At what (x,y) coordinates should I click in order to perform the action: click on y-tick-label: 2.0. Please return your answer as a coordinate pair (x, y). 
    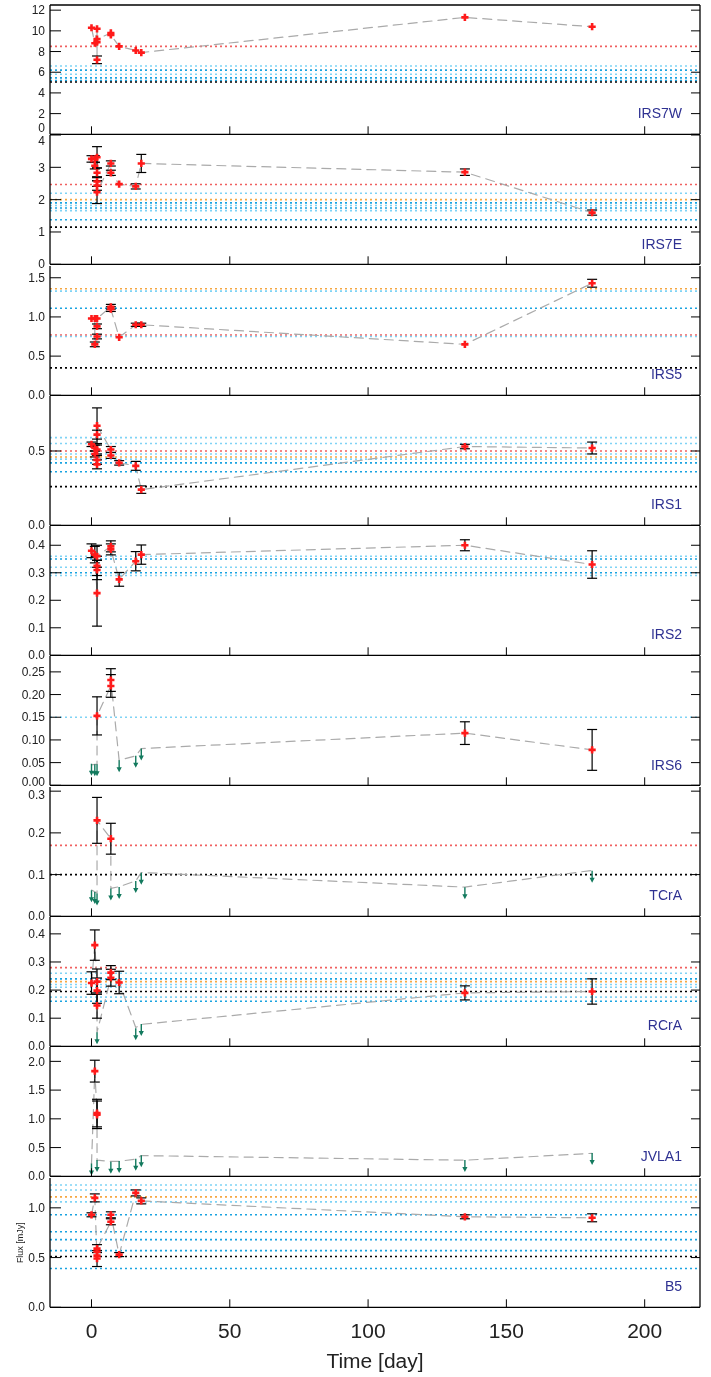
    Looking at the image, I should click on (37, 1061).